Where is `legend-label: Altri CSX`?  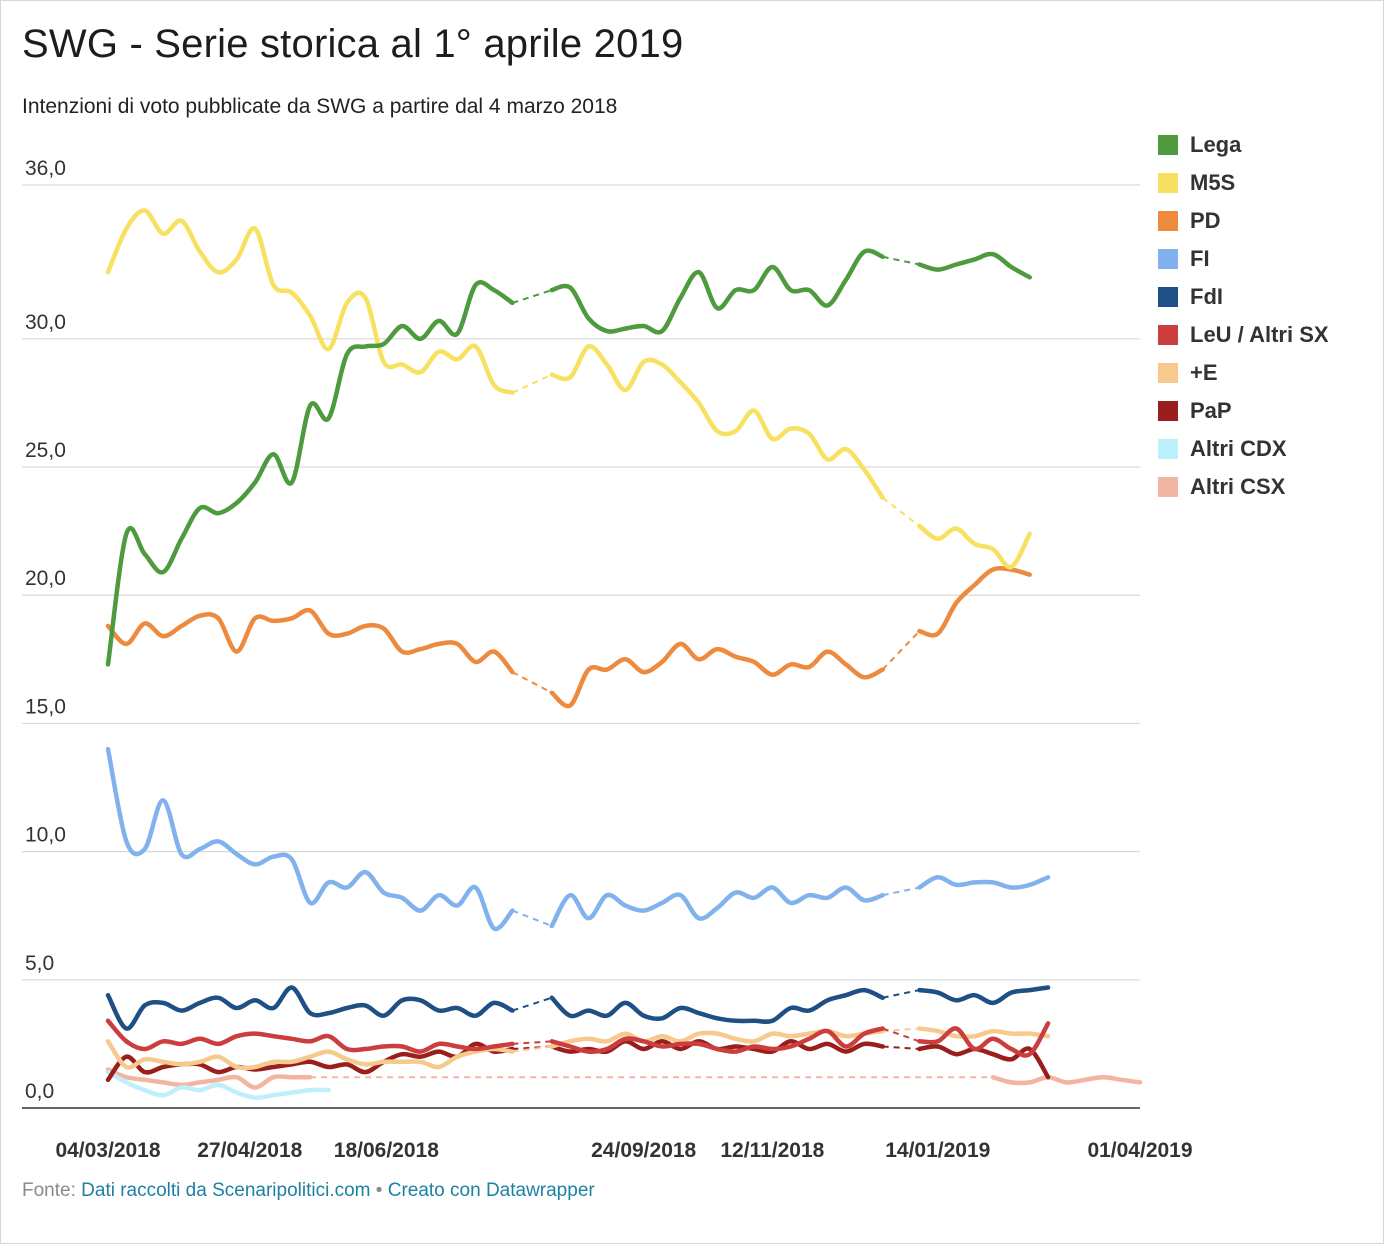
legend-label: Altri CSX is located at coordinates (1238, 486).